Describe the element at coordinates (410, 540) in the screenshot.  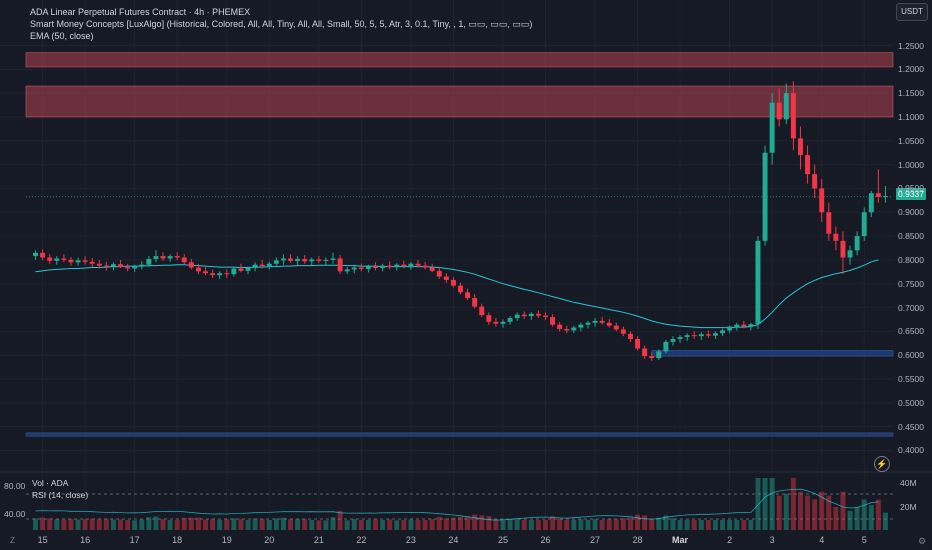
I see `date-tick-label: 23` at that location.